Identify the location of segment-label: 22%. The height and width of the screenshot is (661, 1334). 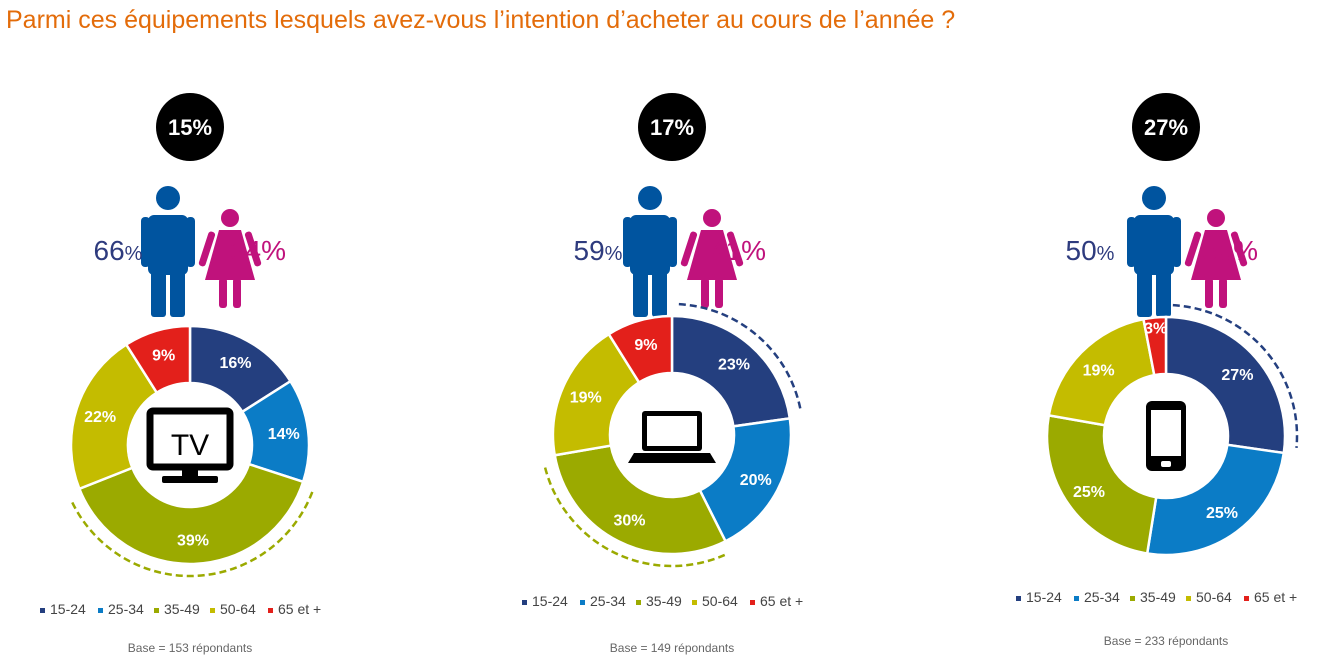
(100, 417).